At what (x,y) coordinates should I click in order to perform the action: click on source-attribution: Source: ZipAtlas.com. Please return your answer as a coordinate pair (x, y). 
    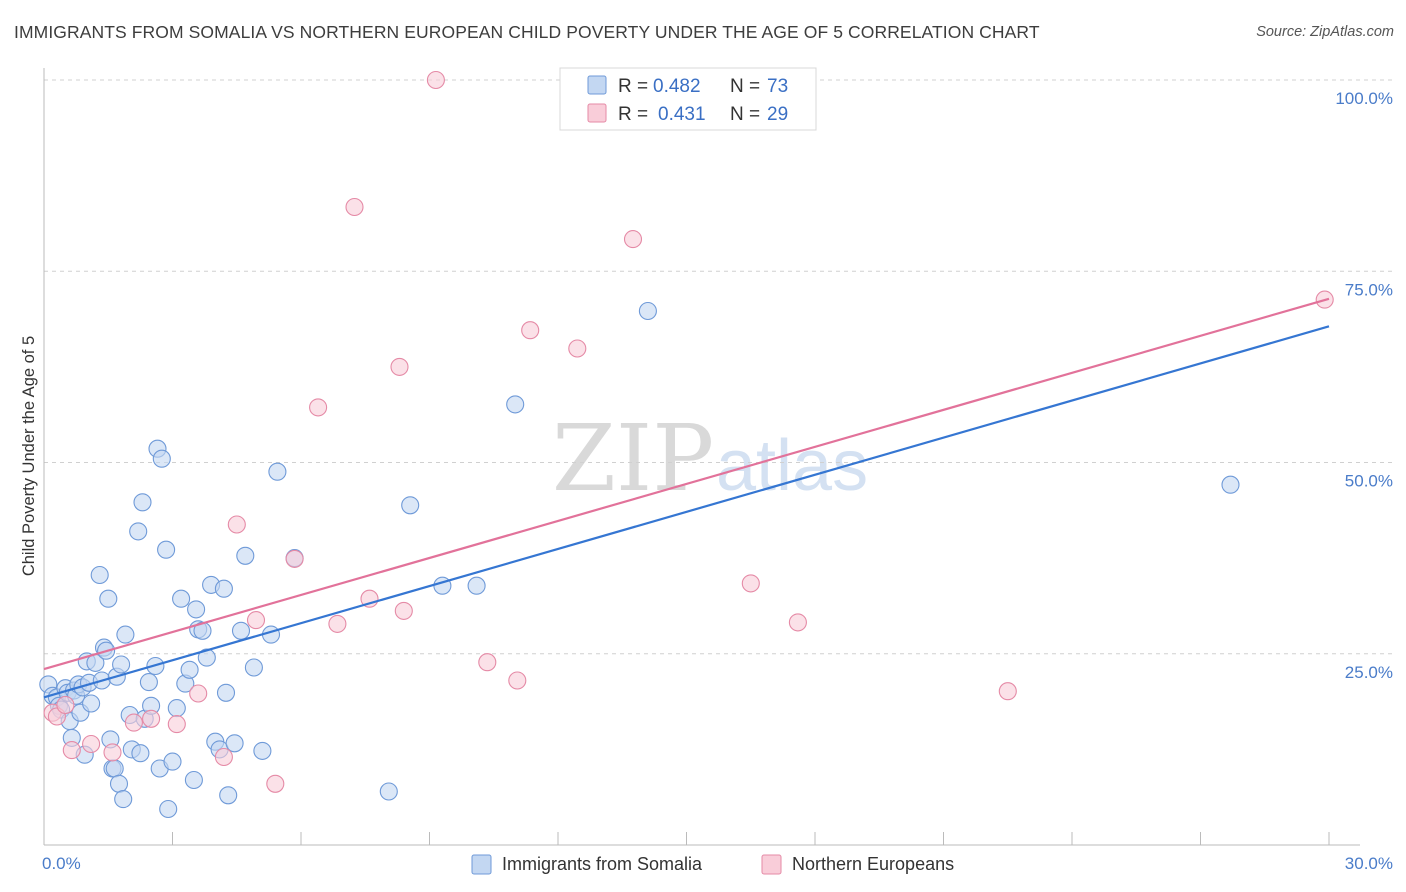
    Looking at the image, I should click on (1325, 32).